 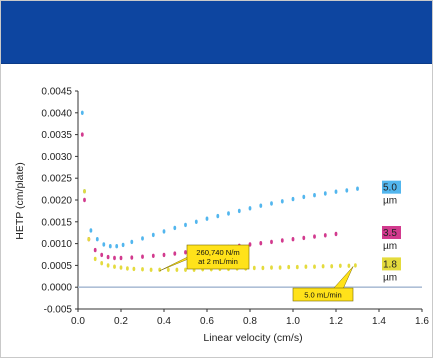 What do you see at coordinates (56, 92) in the screenshot?
I see `y-tick-label: 0.0045` at bounding box center [56, 92].